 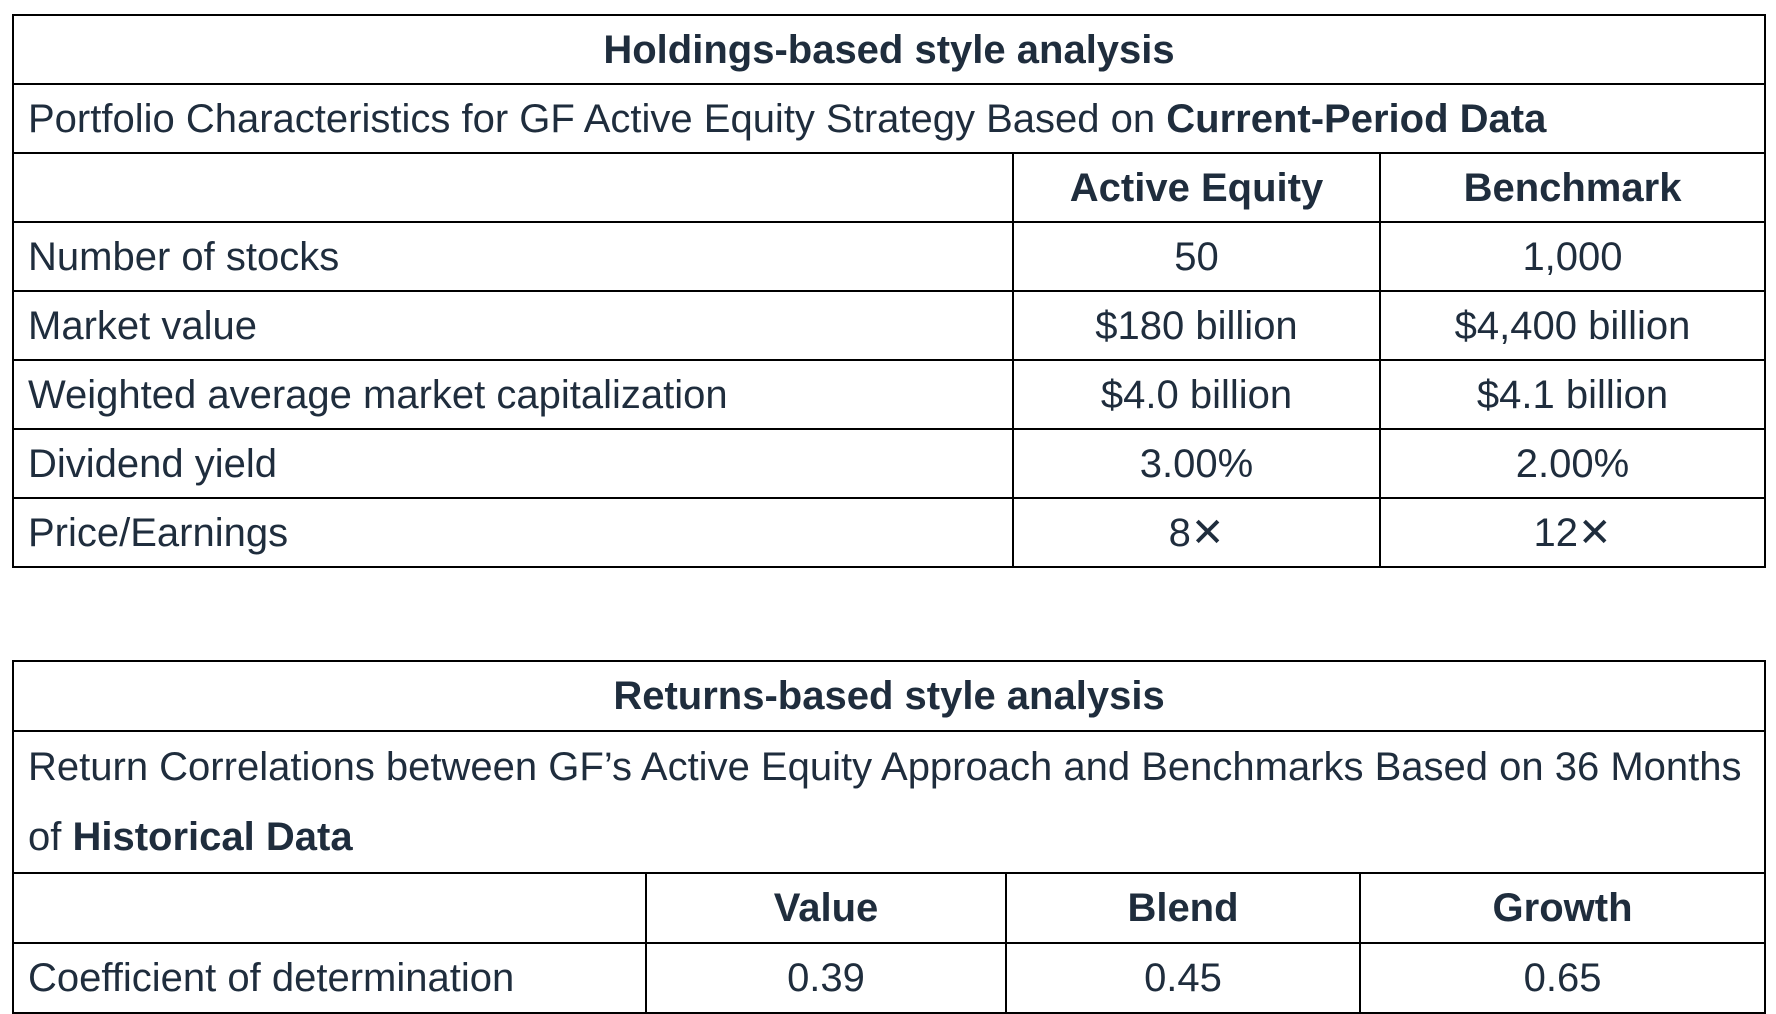 What do you see at coordinates (513, 325) in the screenshot?
I see `row-label: Market value` at bounding box center [513, 325].